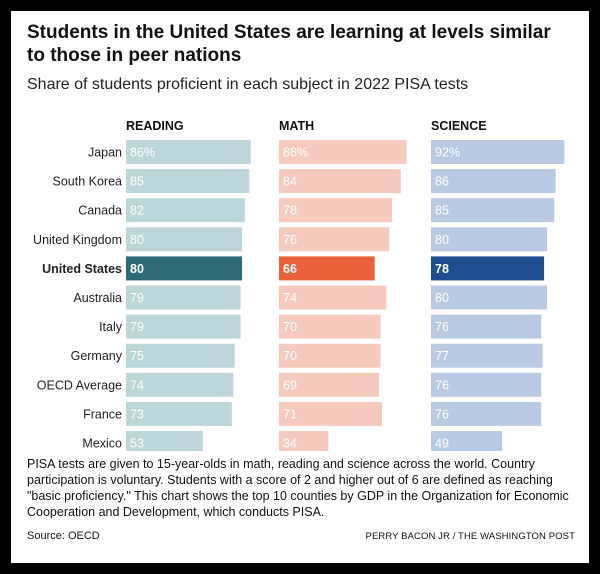 Image resolution: width=600 pixels, height=574 pixels. What do you see at coordinates (88, 182) in the screenshot?
I see `category-label: South Korea` at bounding box center [88, 182].